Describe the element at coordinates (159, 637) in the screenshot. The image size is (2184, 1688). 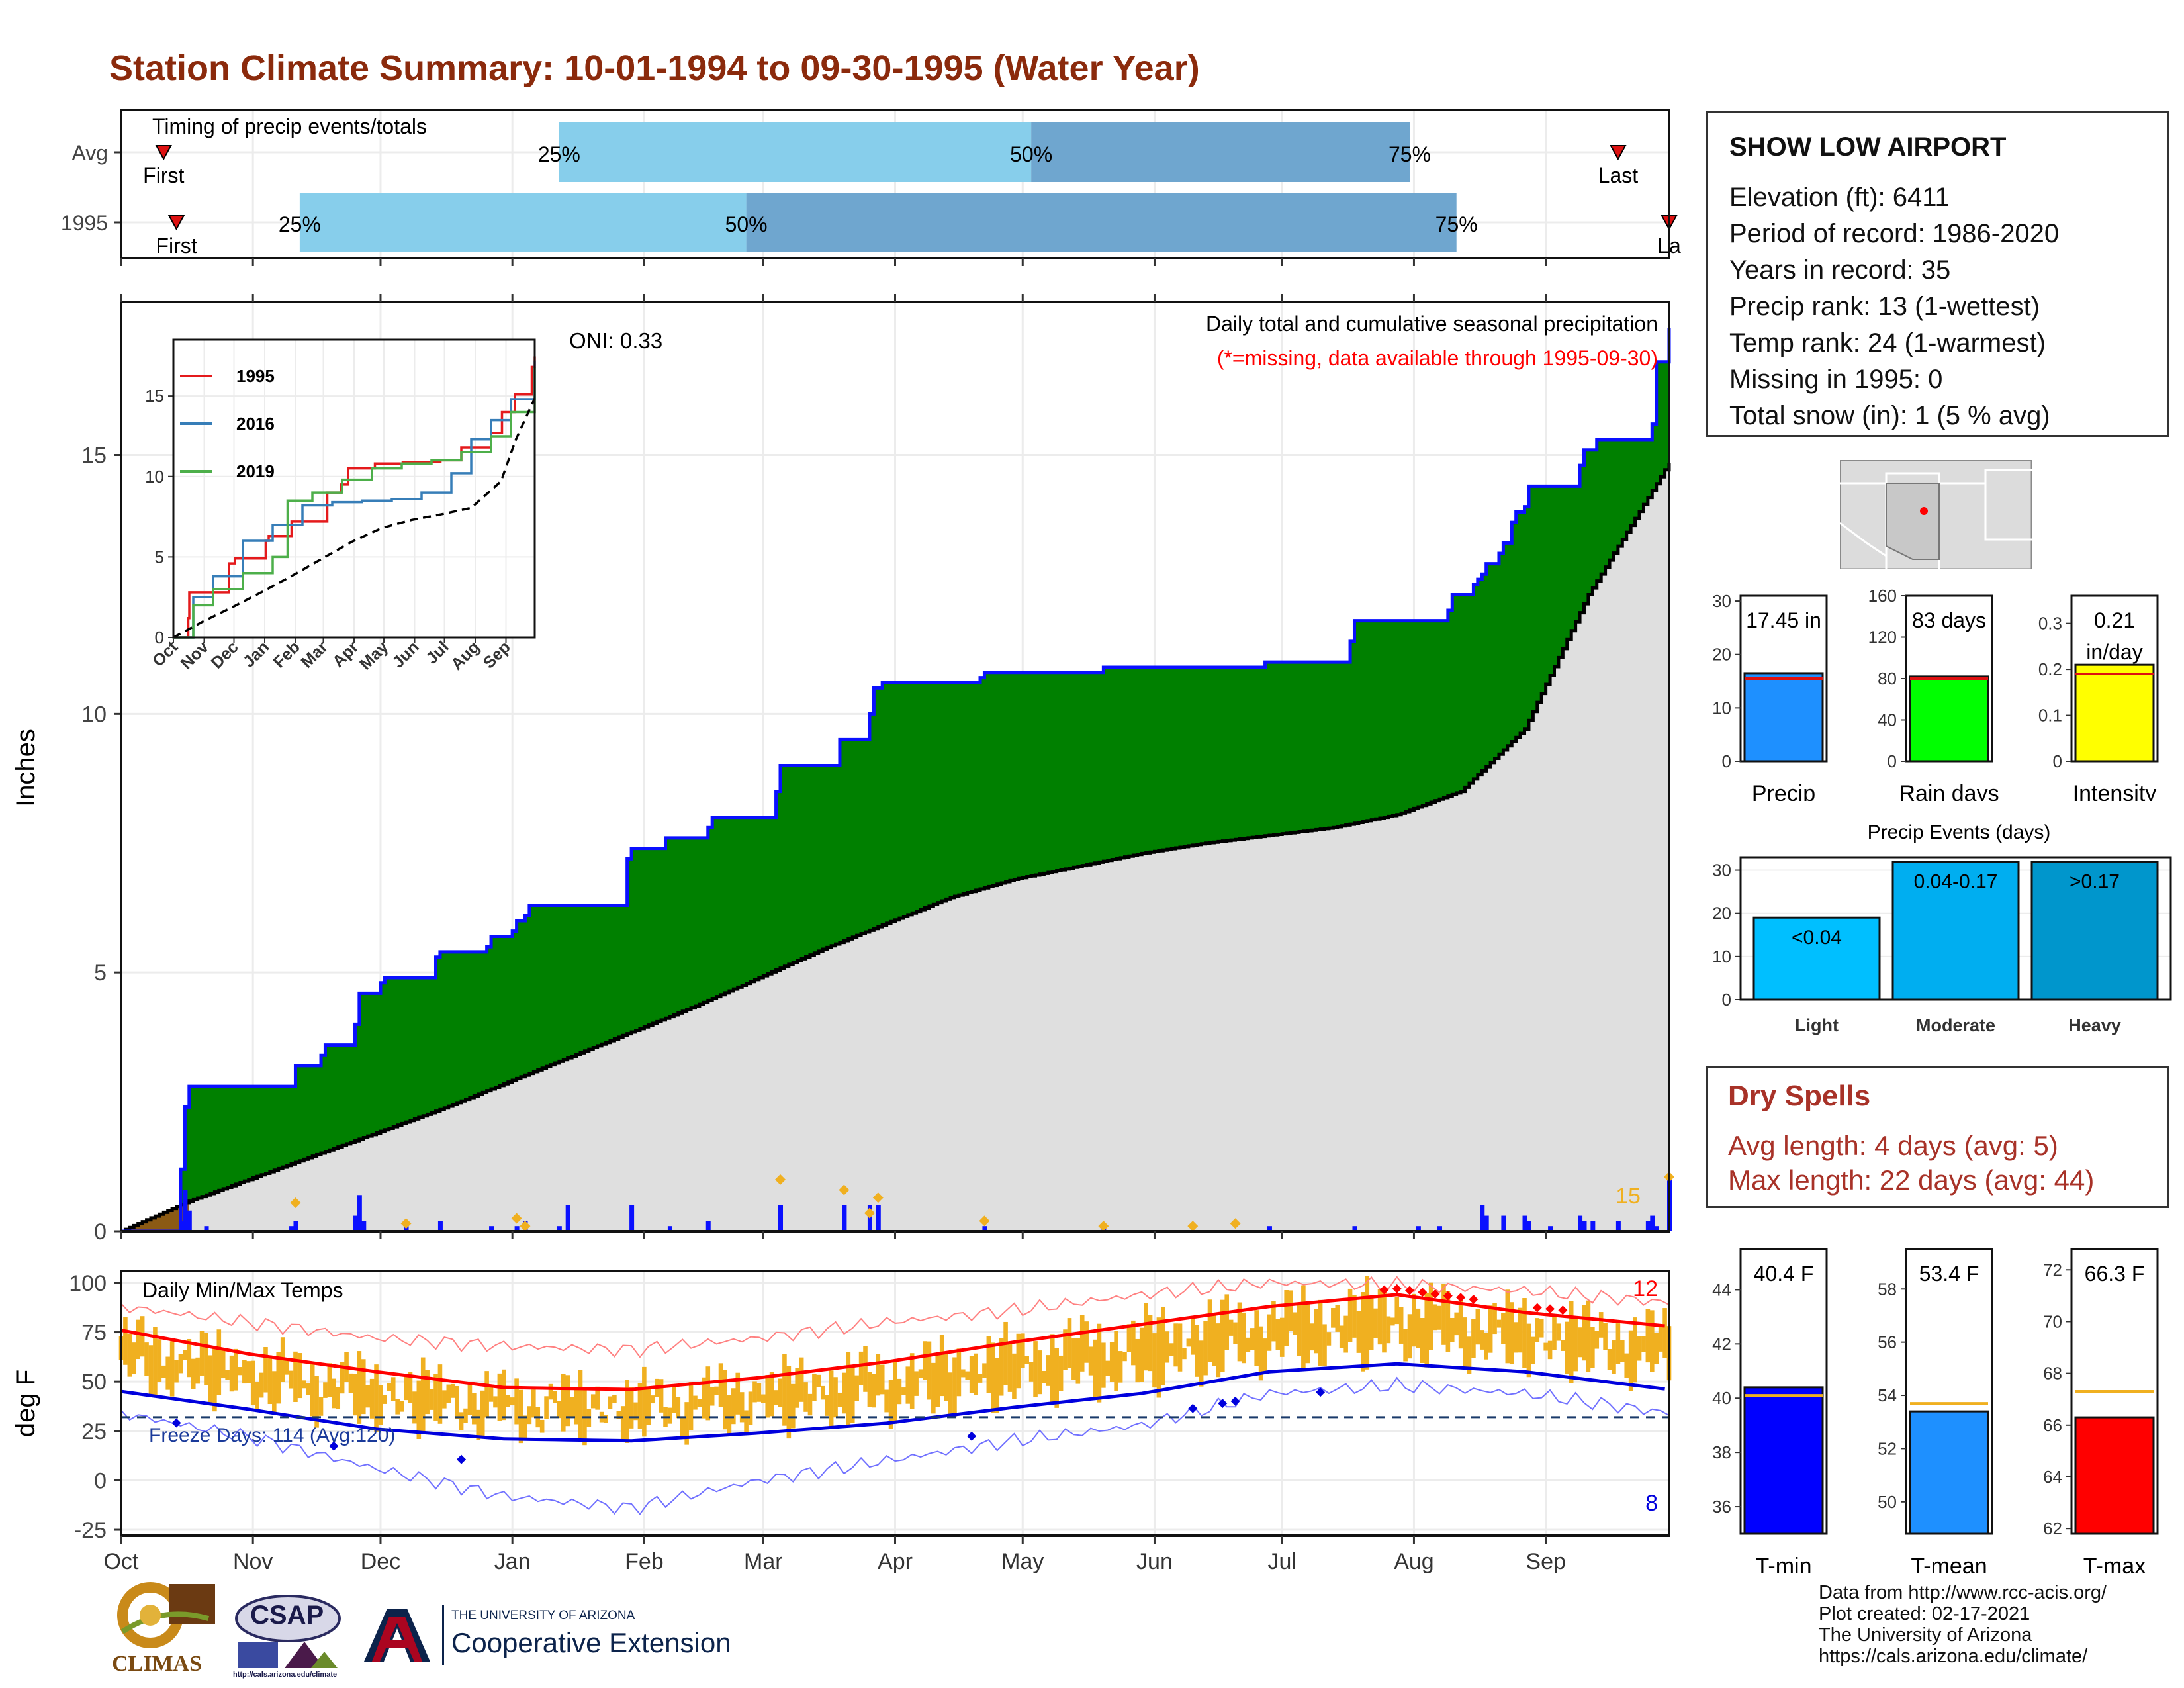
I see `inset-ytick-label: 0` at that location.